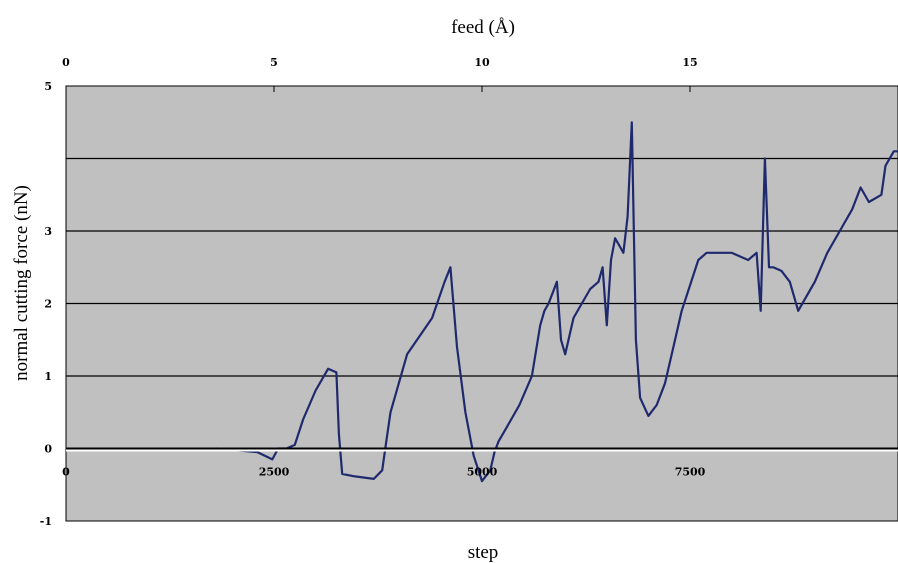 This screenshot has height=563, width=898. I want to click on y-tick-label: 5, so click(48, 86).